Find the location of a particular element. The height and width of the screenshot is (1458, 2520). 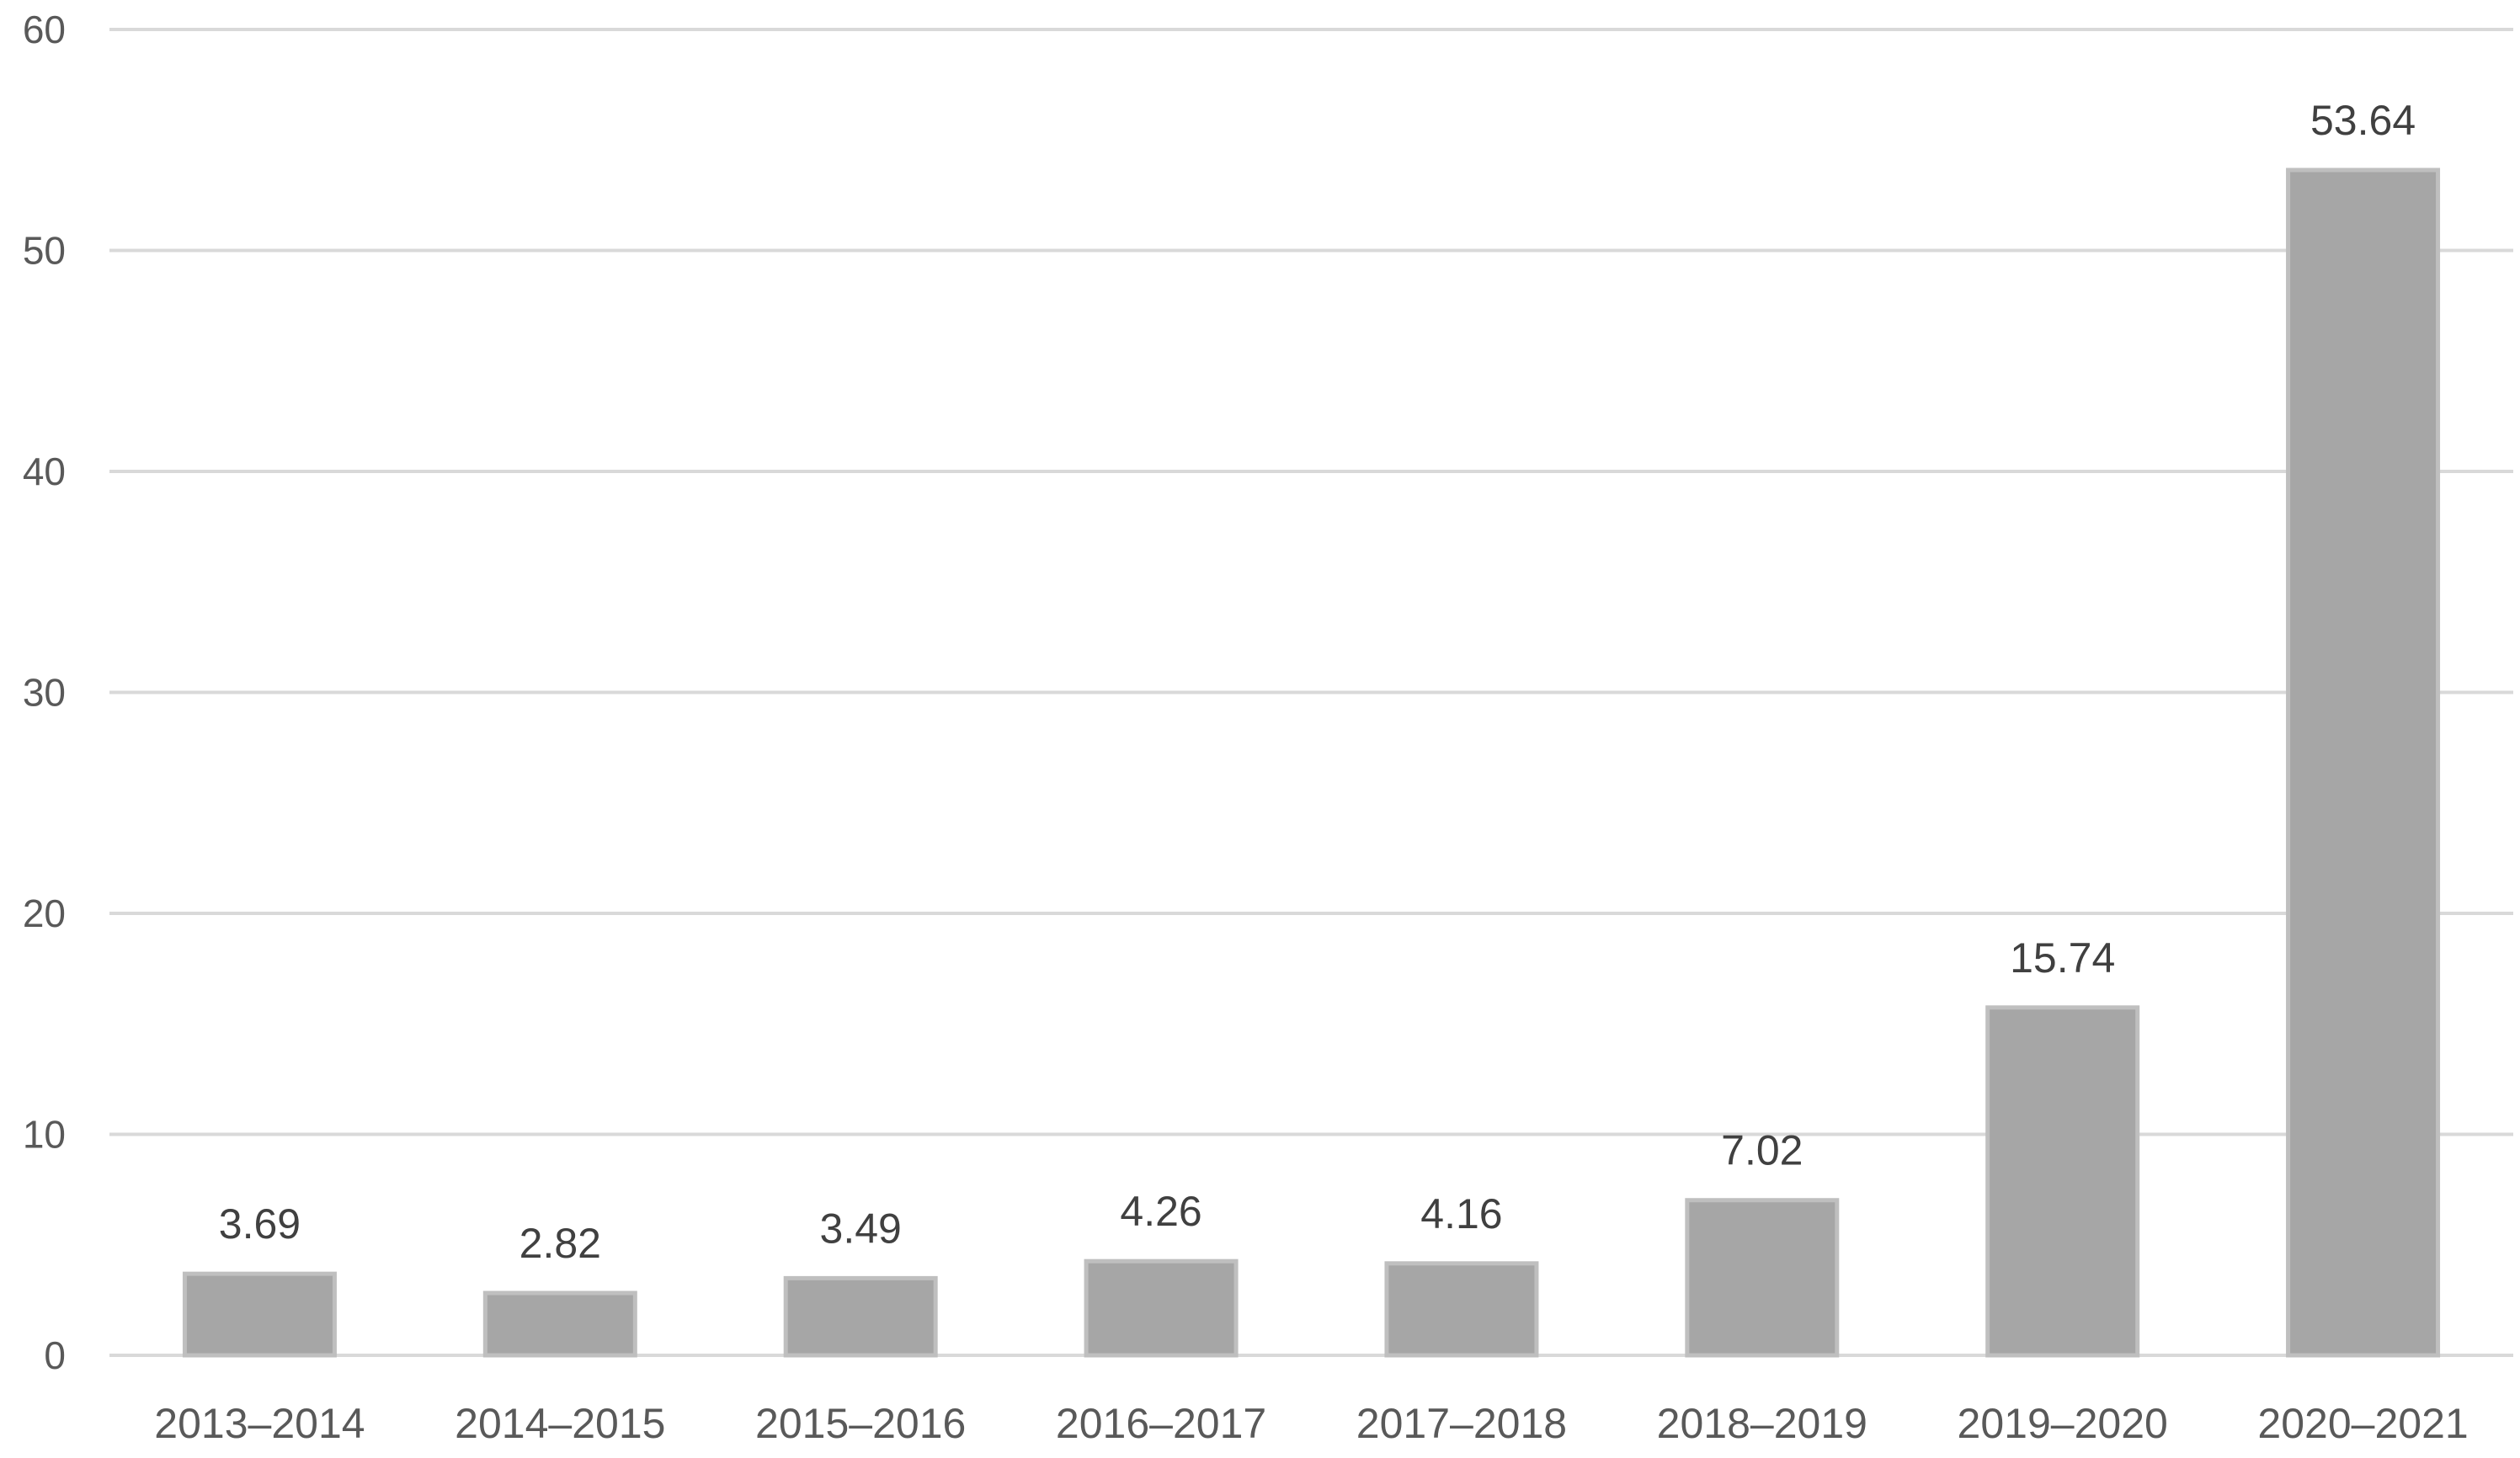

x-tick-label: 2016–2017 is located at coordinates (1161, 1423).